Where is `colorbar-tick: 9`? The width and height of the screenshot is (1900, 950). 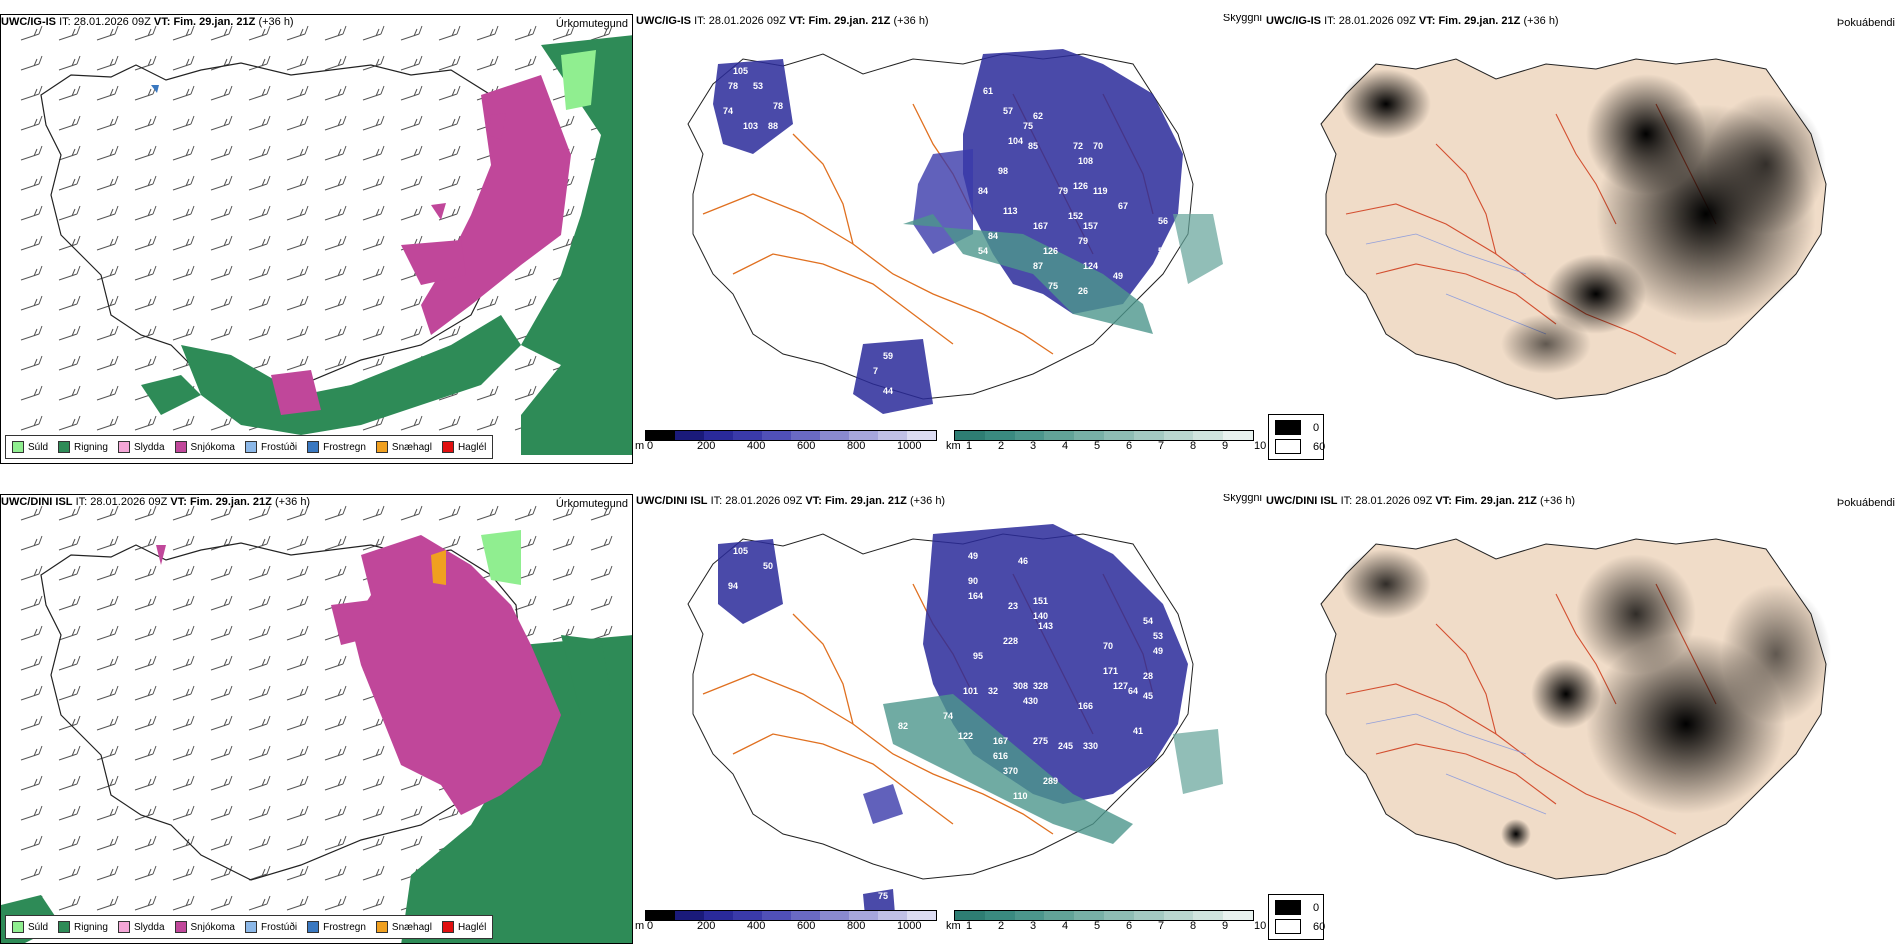 colorbar-tick: 9 is located at coordinates (1225, 926).